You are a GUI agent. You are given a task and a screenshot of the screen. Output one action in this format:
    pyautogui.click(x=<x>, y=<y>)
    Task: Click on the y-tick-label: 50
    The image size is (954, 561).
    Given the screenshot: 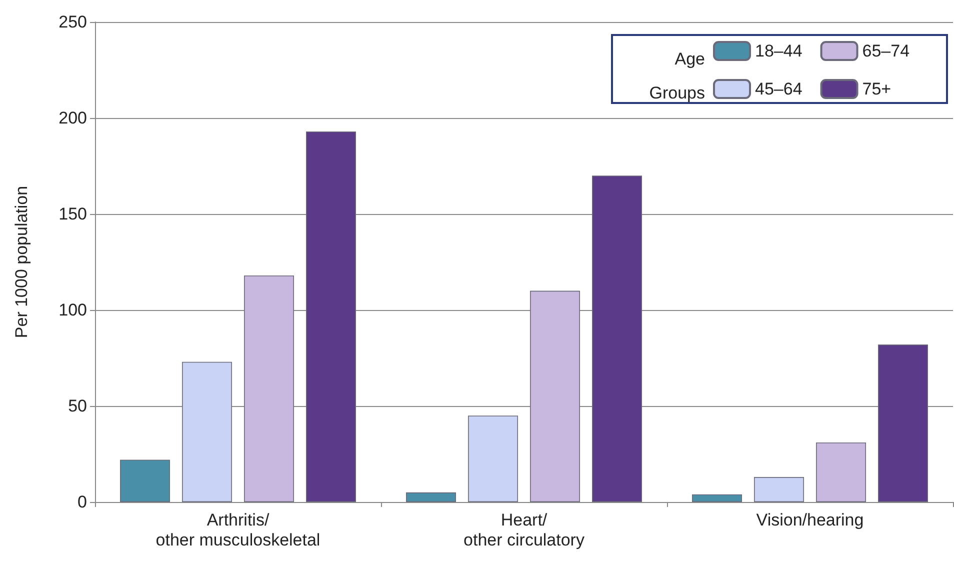 What is the action you would take?
    pyautogui.click(x=77, y=406)
    